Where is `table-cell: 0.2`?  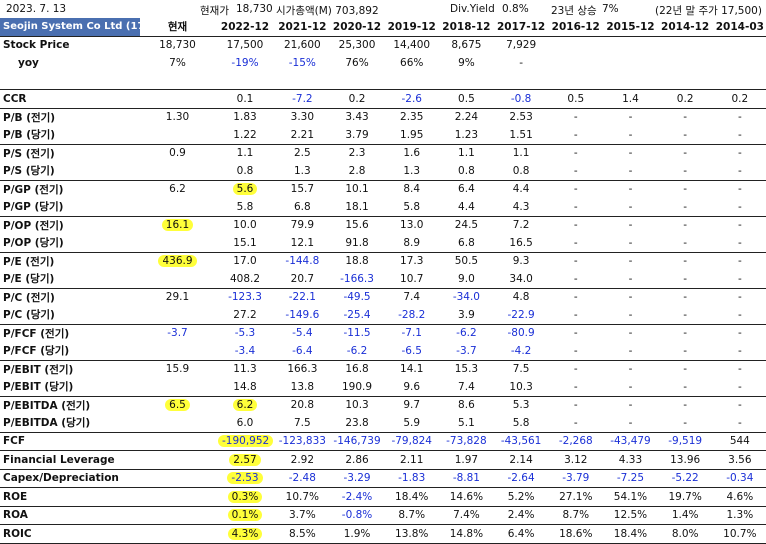
table-cell: 0.2 is located at coordinates (739, 99).